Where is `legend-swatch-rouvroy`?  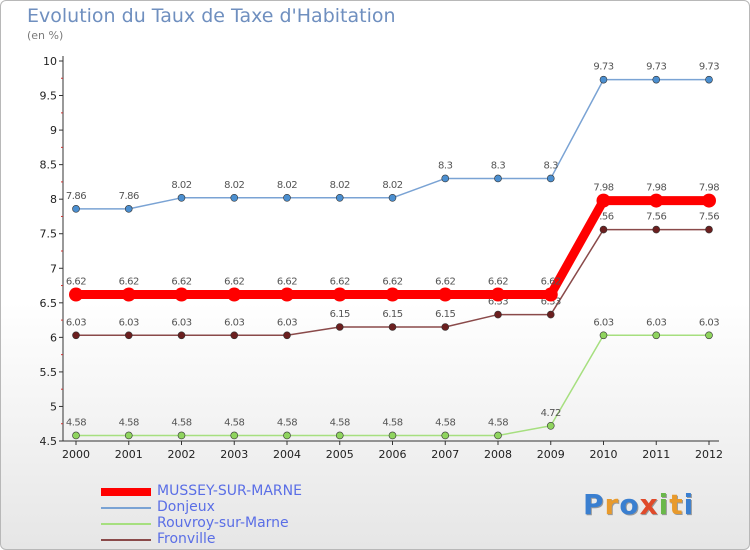 legend-swatch-rouvroy is located at coordinates (126, 524).